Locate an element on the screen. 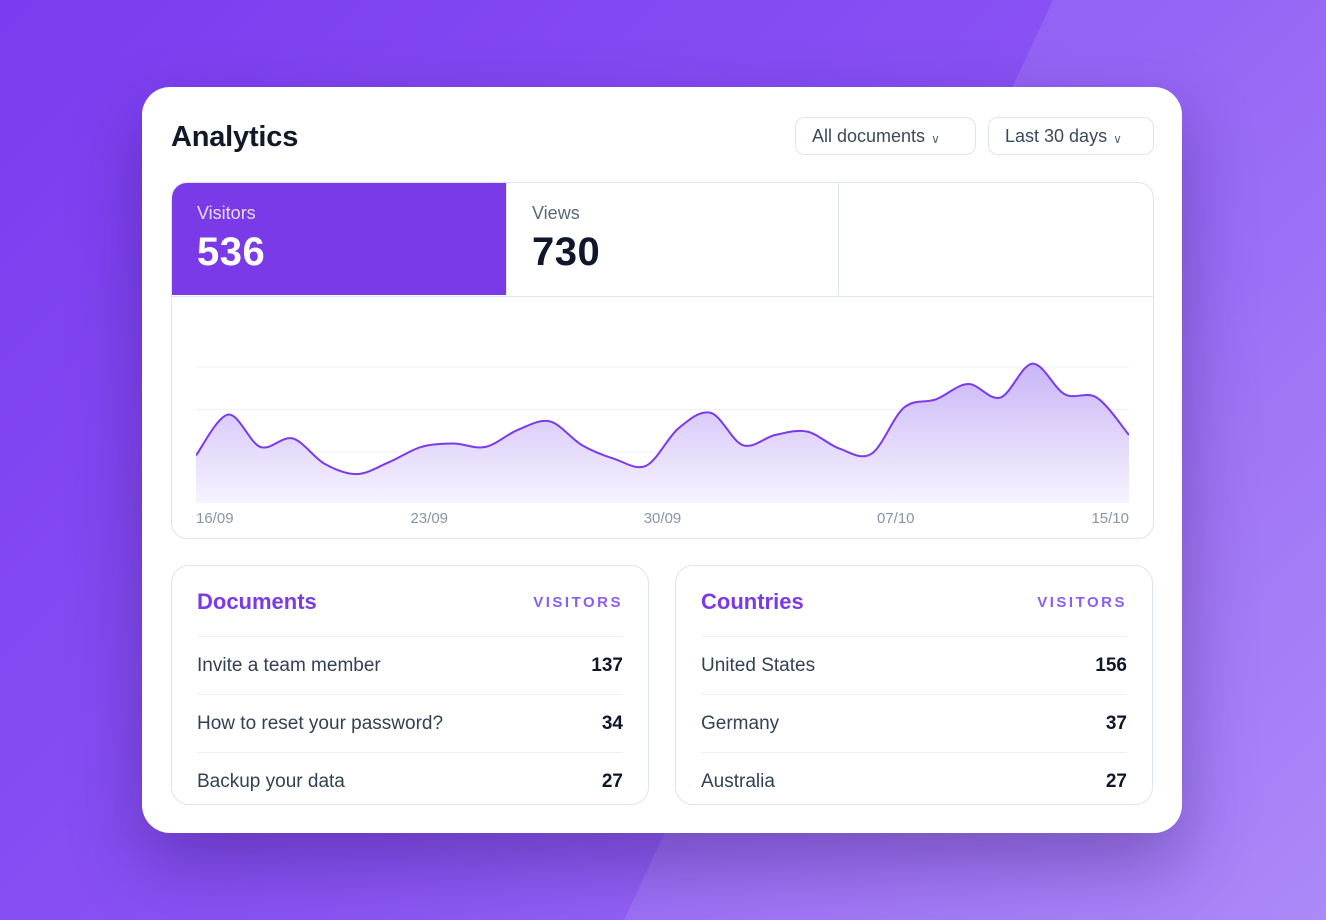  chart-area is located at coordinates (662, 433).